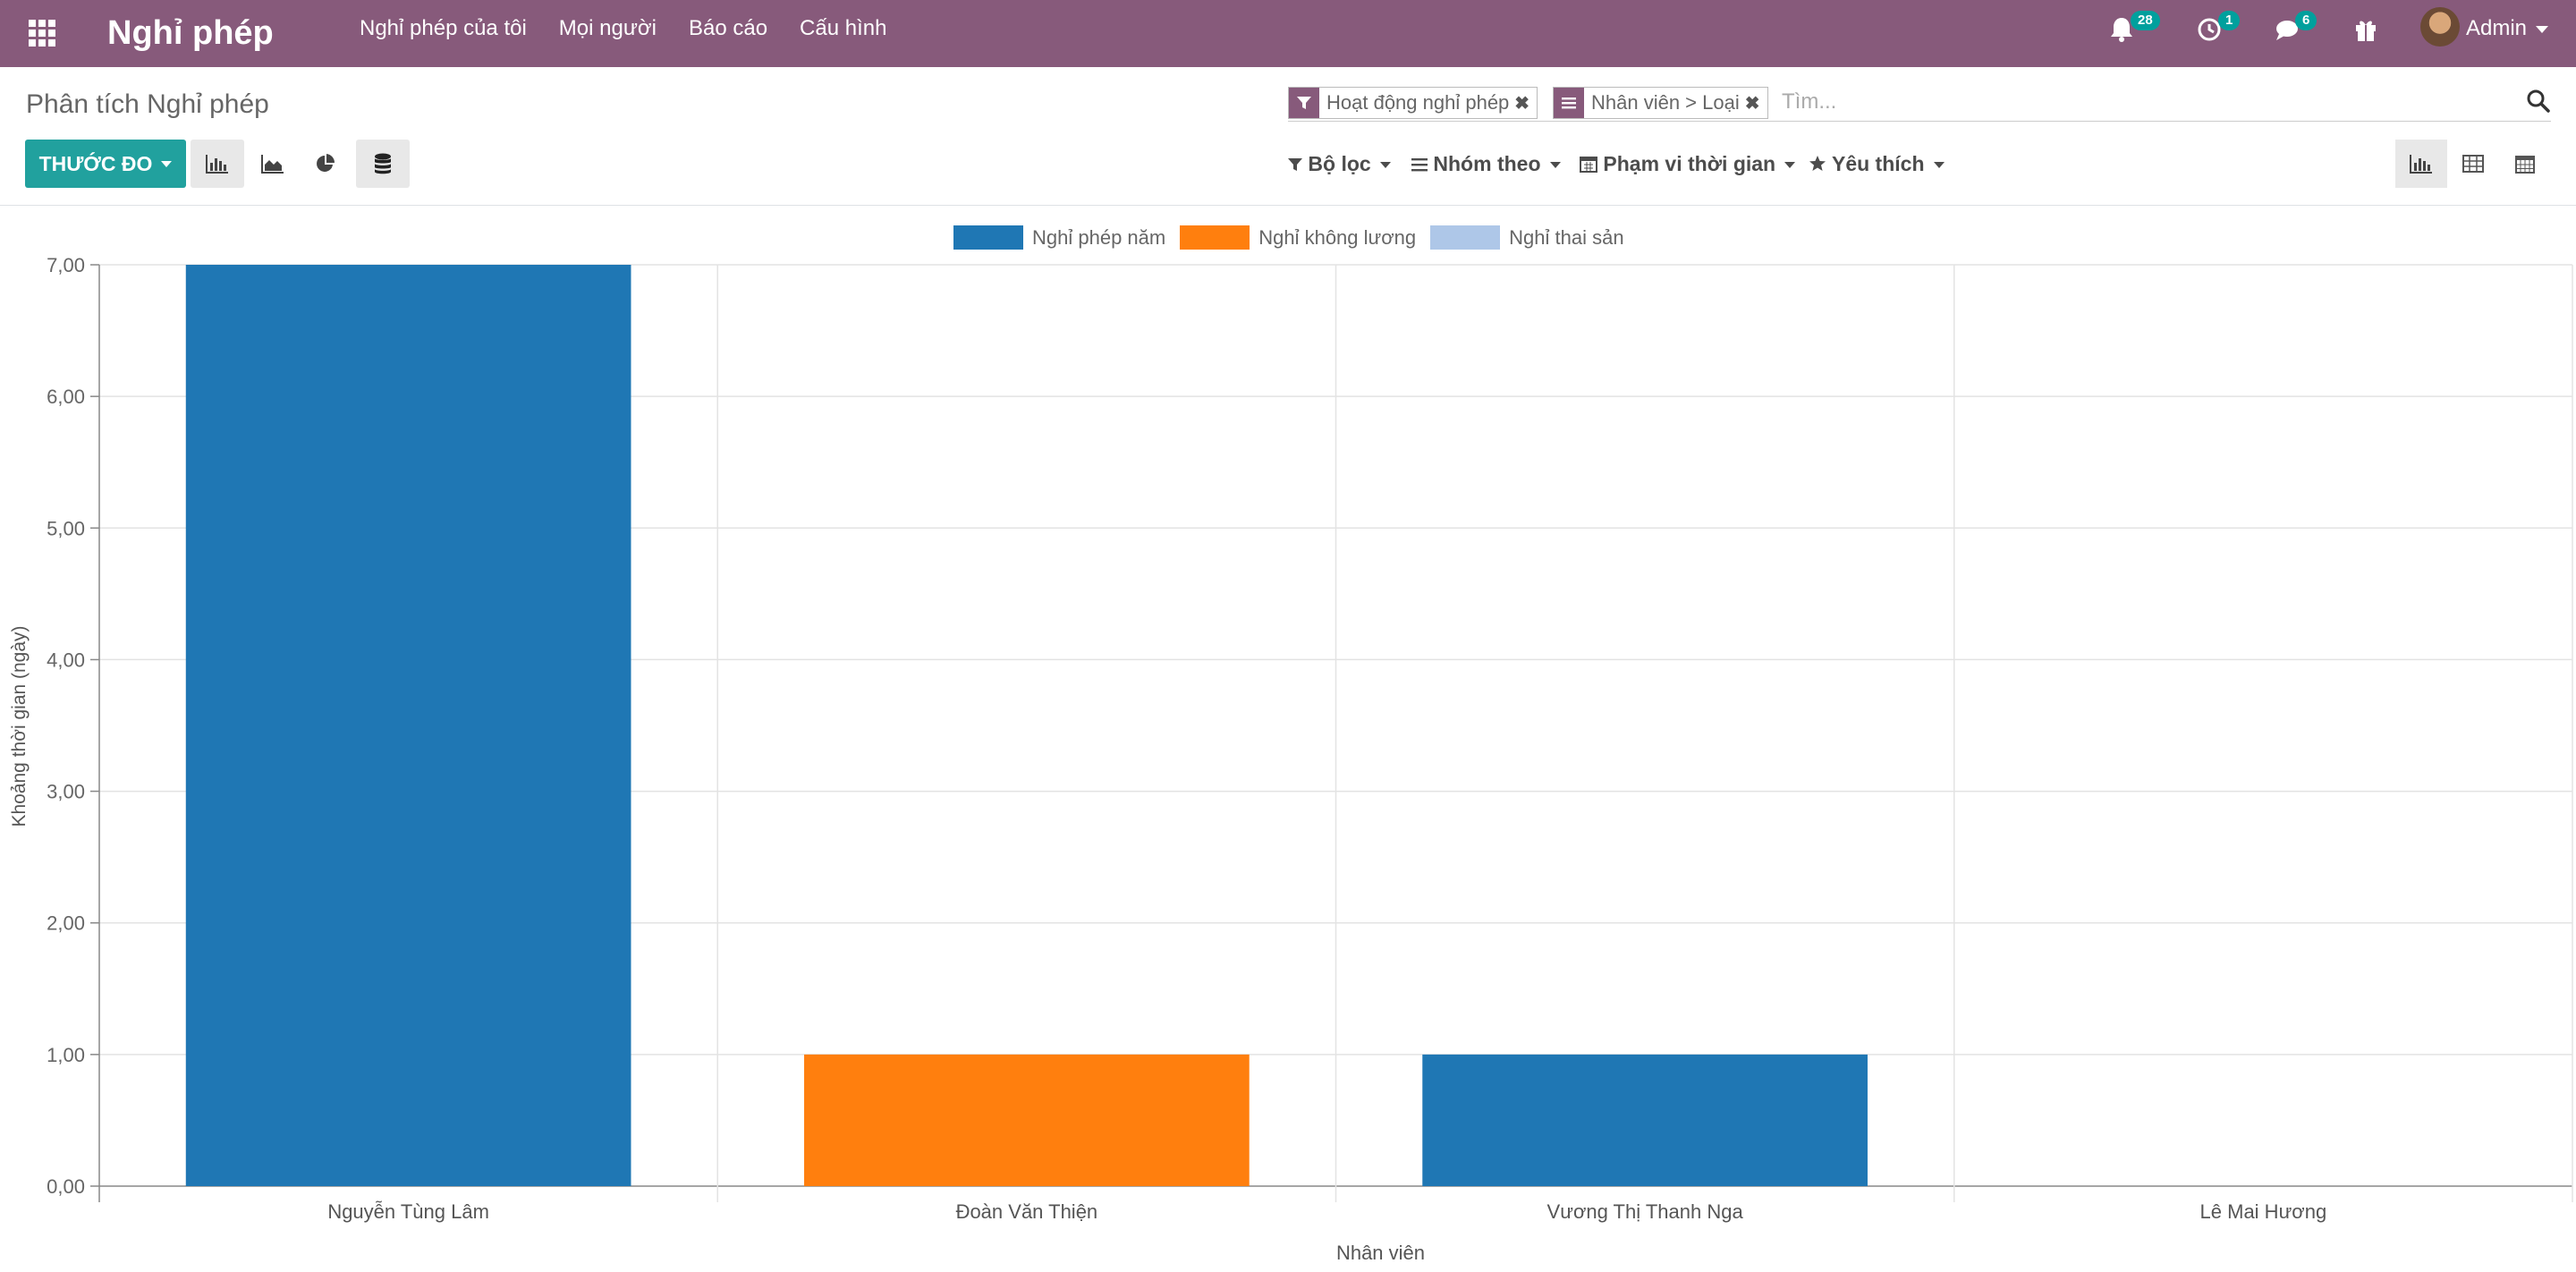  I want to click on database-stack-icon, so click(383, 163).